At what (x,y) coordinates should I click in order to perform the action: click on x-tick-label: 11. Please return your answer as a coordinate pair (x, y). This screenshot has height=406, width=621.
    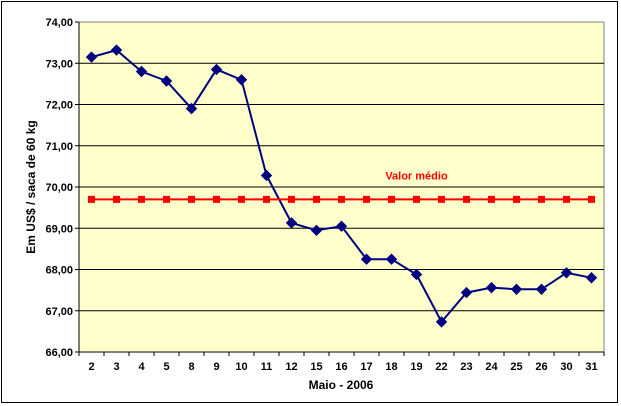
    Looking at the image, I should click on (267, 367).